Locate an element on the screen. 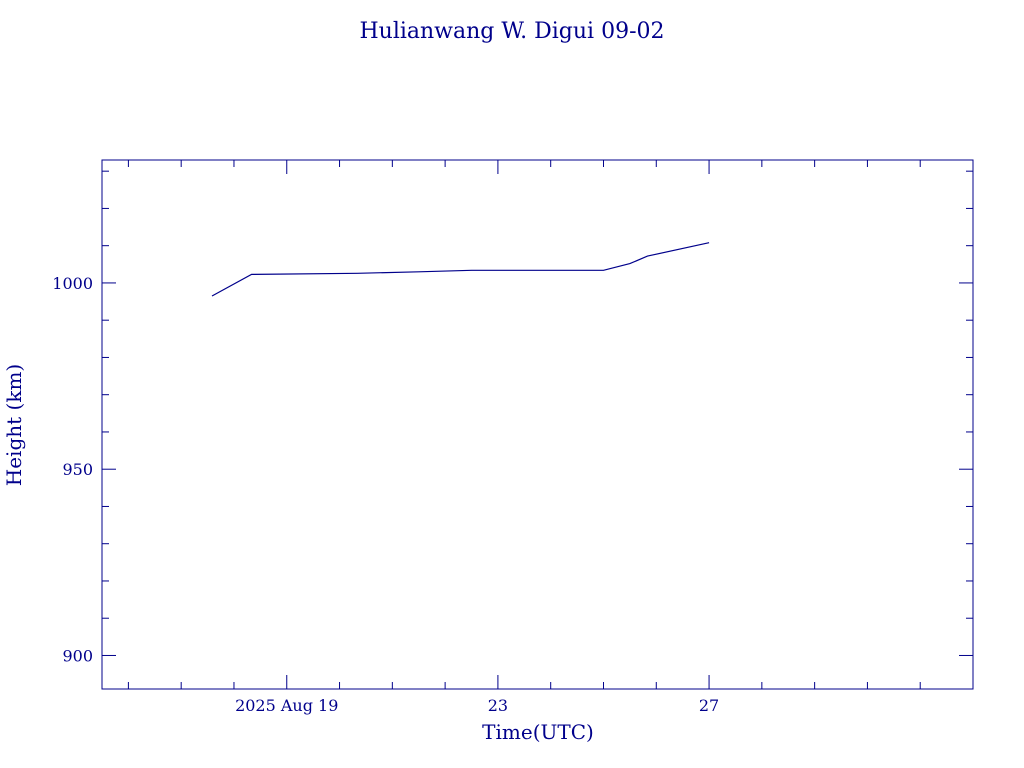 The width and height of the screenshot is (1024, 768). y-tick-label: 950 is located at coordinates (77, 469).